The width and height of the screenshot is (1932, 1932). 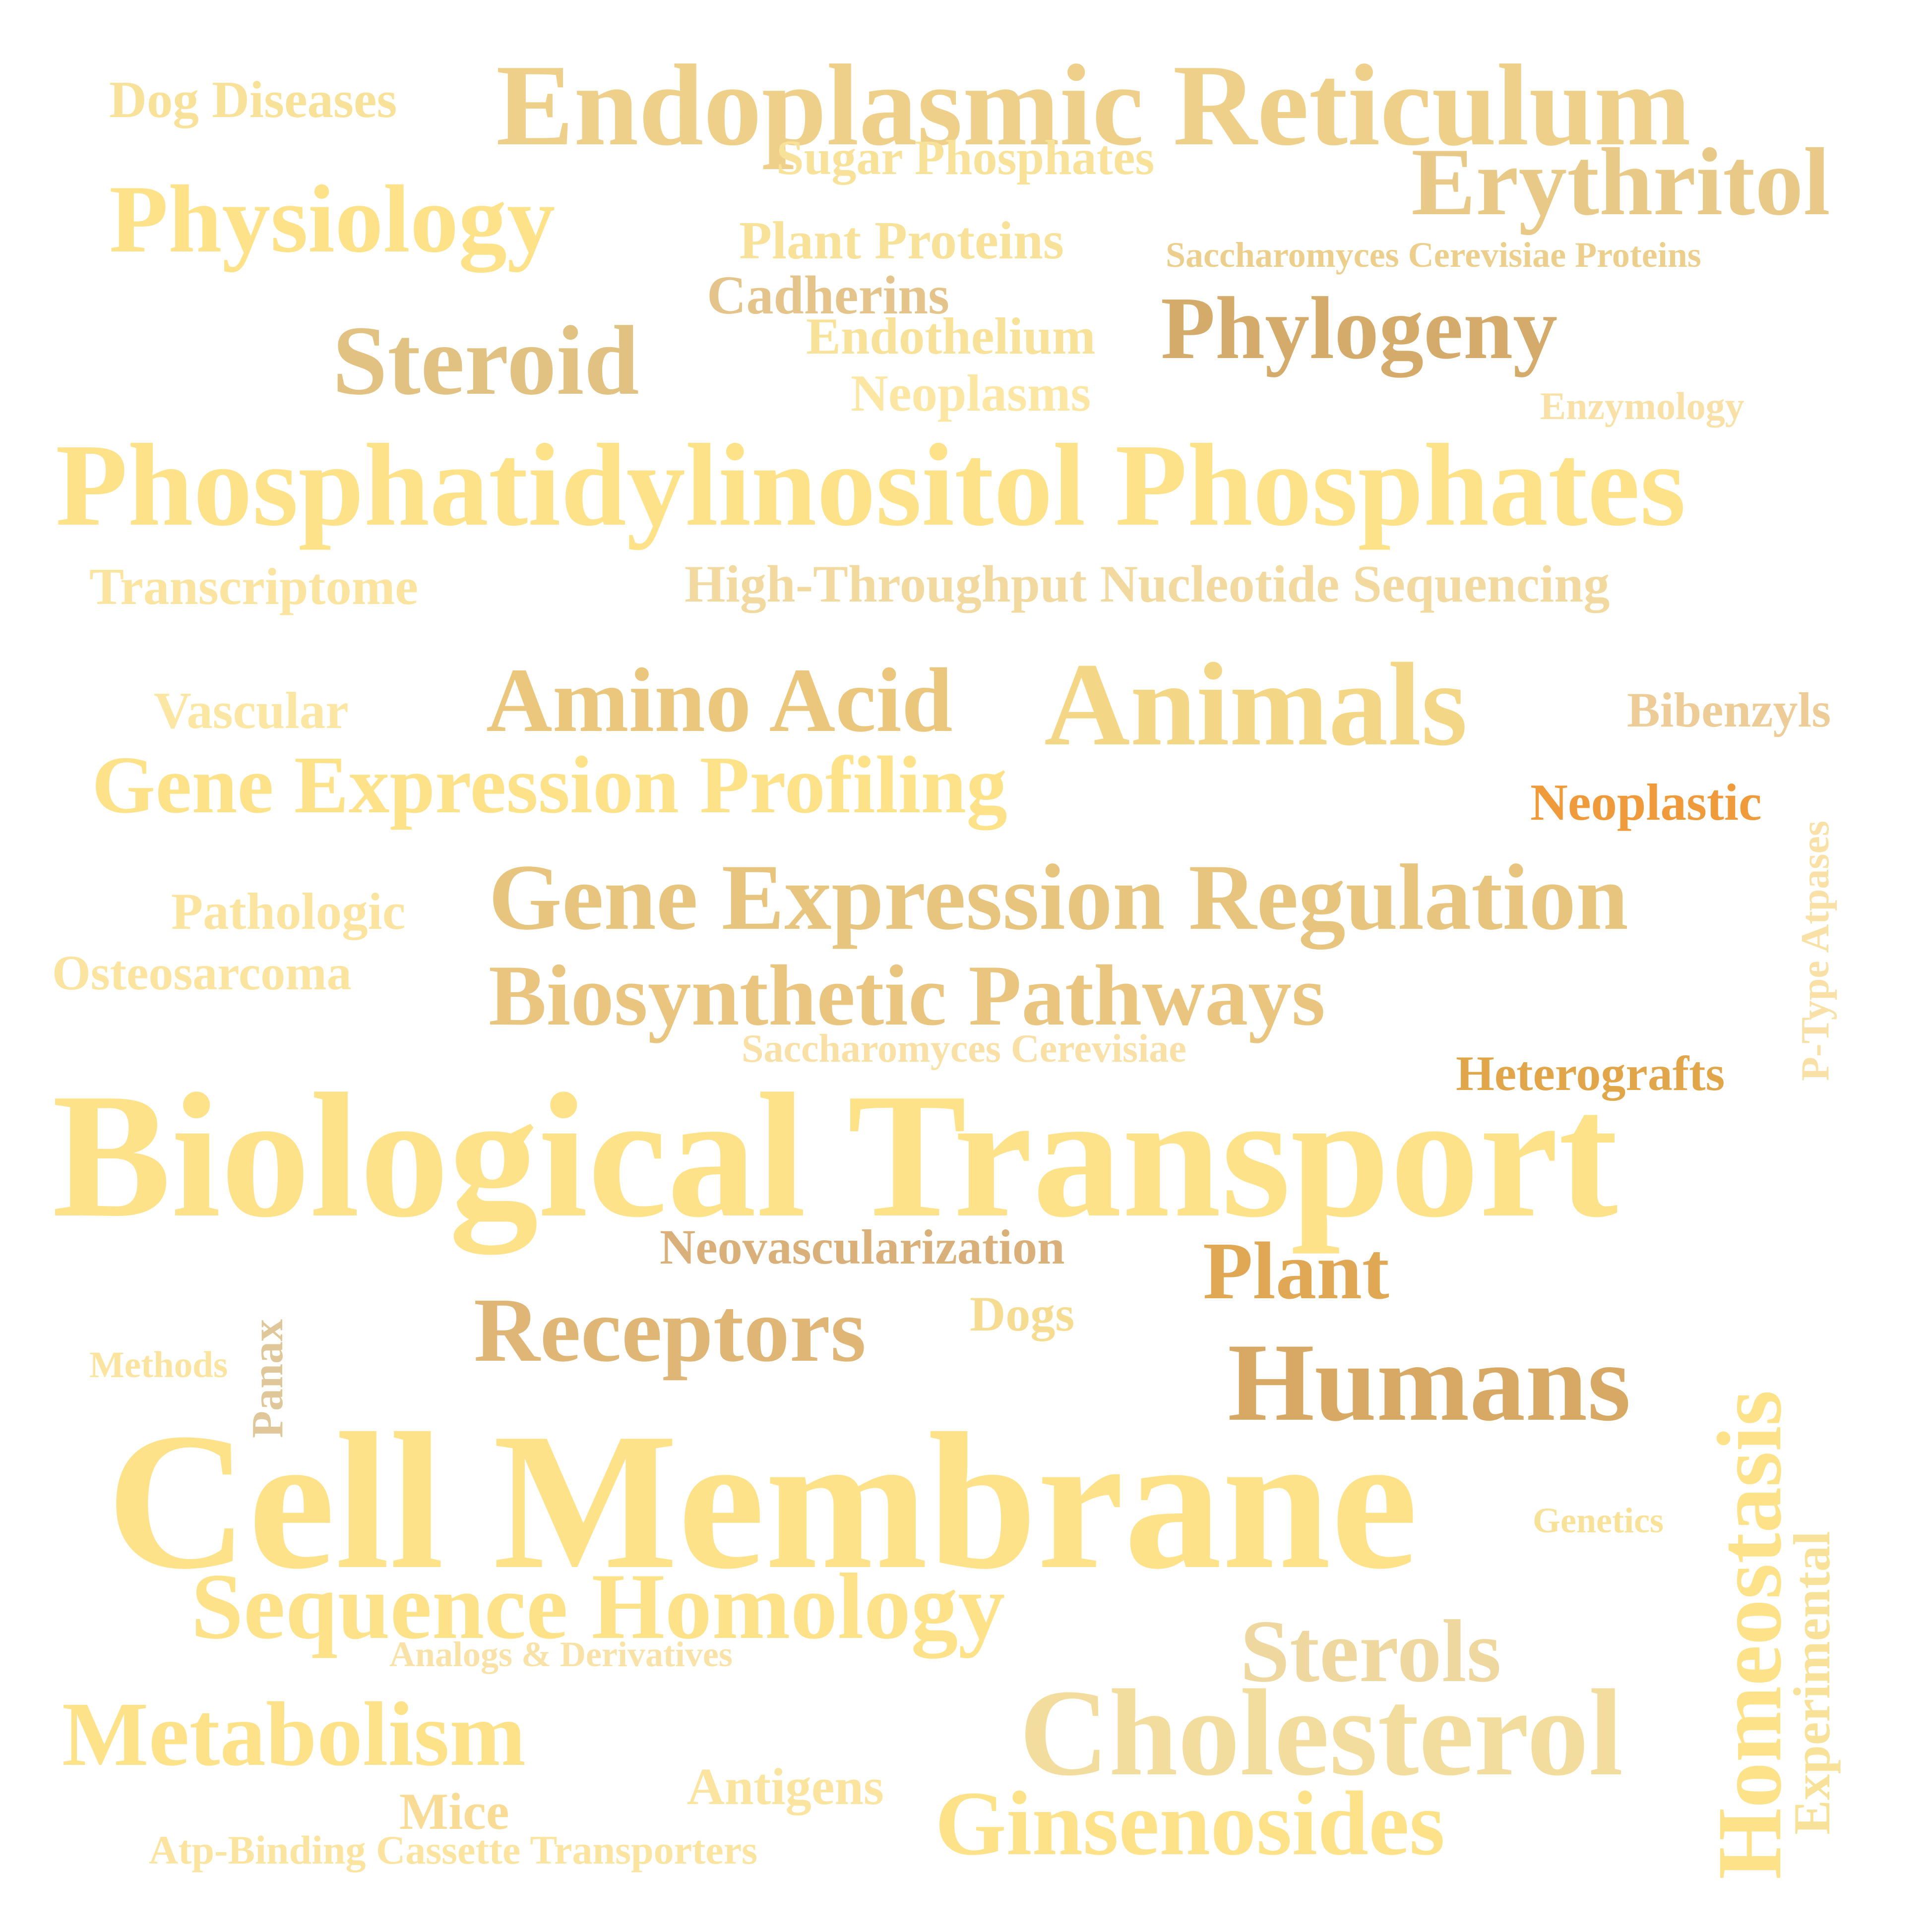 What do you see at coordinates (1729, 709) in the screenshot?
I see `word-bibenzyls: Bibenzyls` at bounding box center [1729, 709].